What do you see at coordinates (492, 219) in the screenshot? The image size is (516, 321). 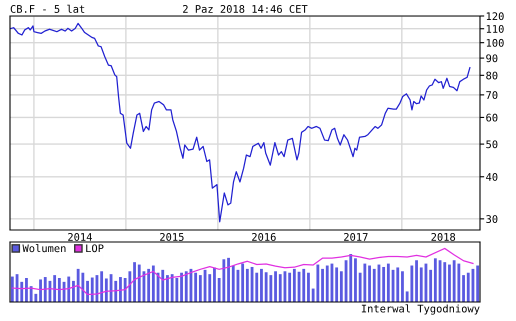 I see `y-tick-label: 30` at bounding box center [492, 219].